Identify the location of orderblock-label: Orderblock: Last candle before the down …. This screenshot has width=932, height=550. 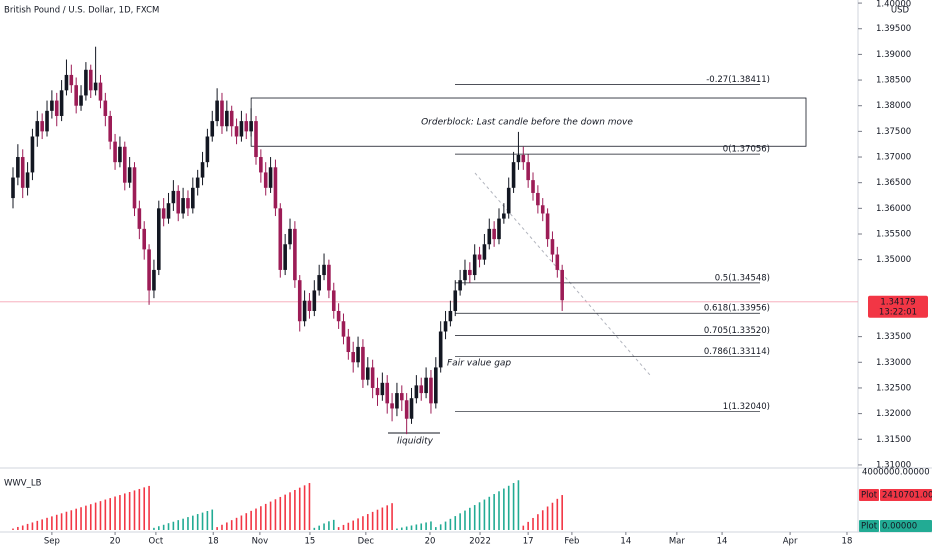
(527, 123).